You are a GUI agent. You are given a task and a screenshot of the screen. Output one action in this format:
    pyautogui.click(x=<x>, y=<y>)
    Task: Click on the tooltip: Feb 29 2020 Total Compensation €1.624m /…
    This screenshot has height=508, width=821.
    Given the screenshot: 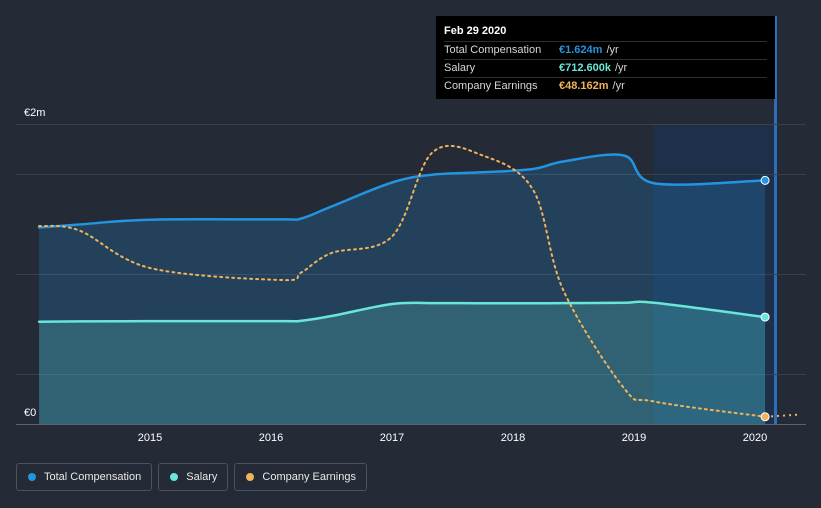 What is the action you would take?
    pyautogui.click(x=605, y=57)
    